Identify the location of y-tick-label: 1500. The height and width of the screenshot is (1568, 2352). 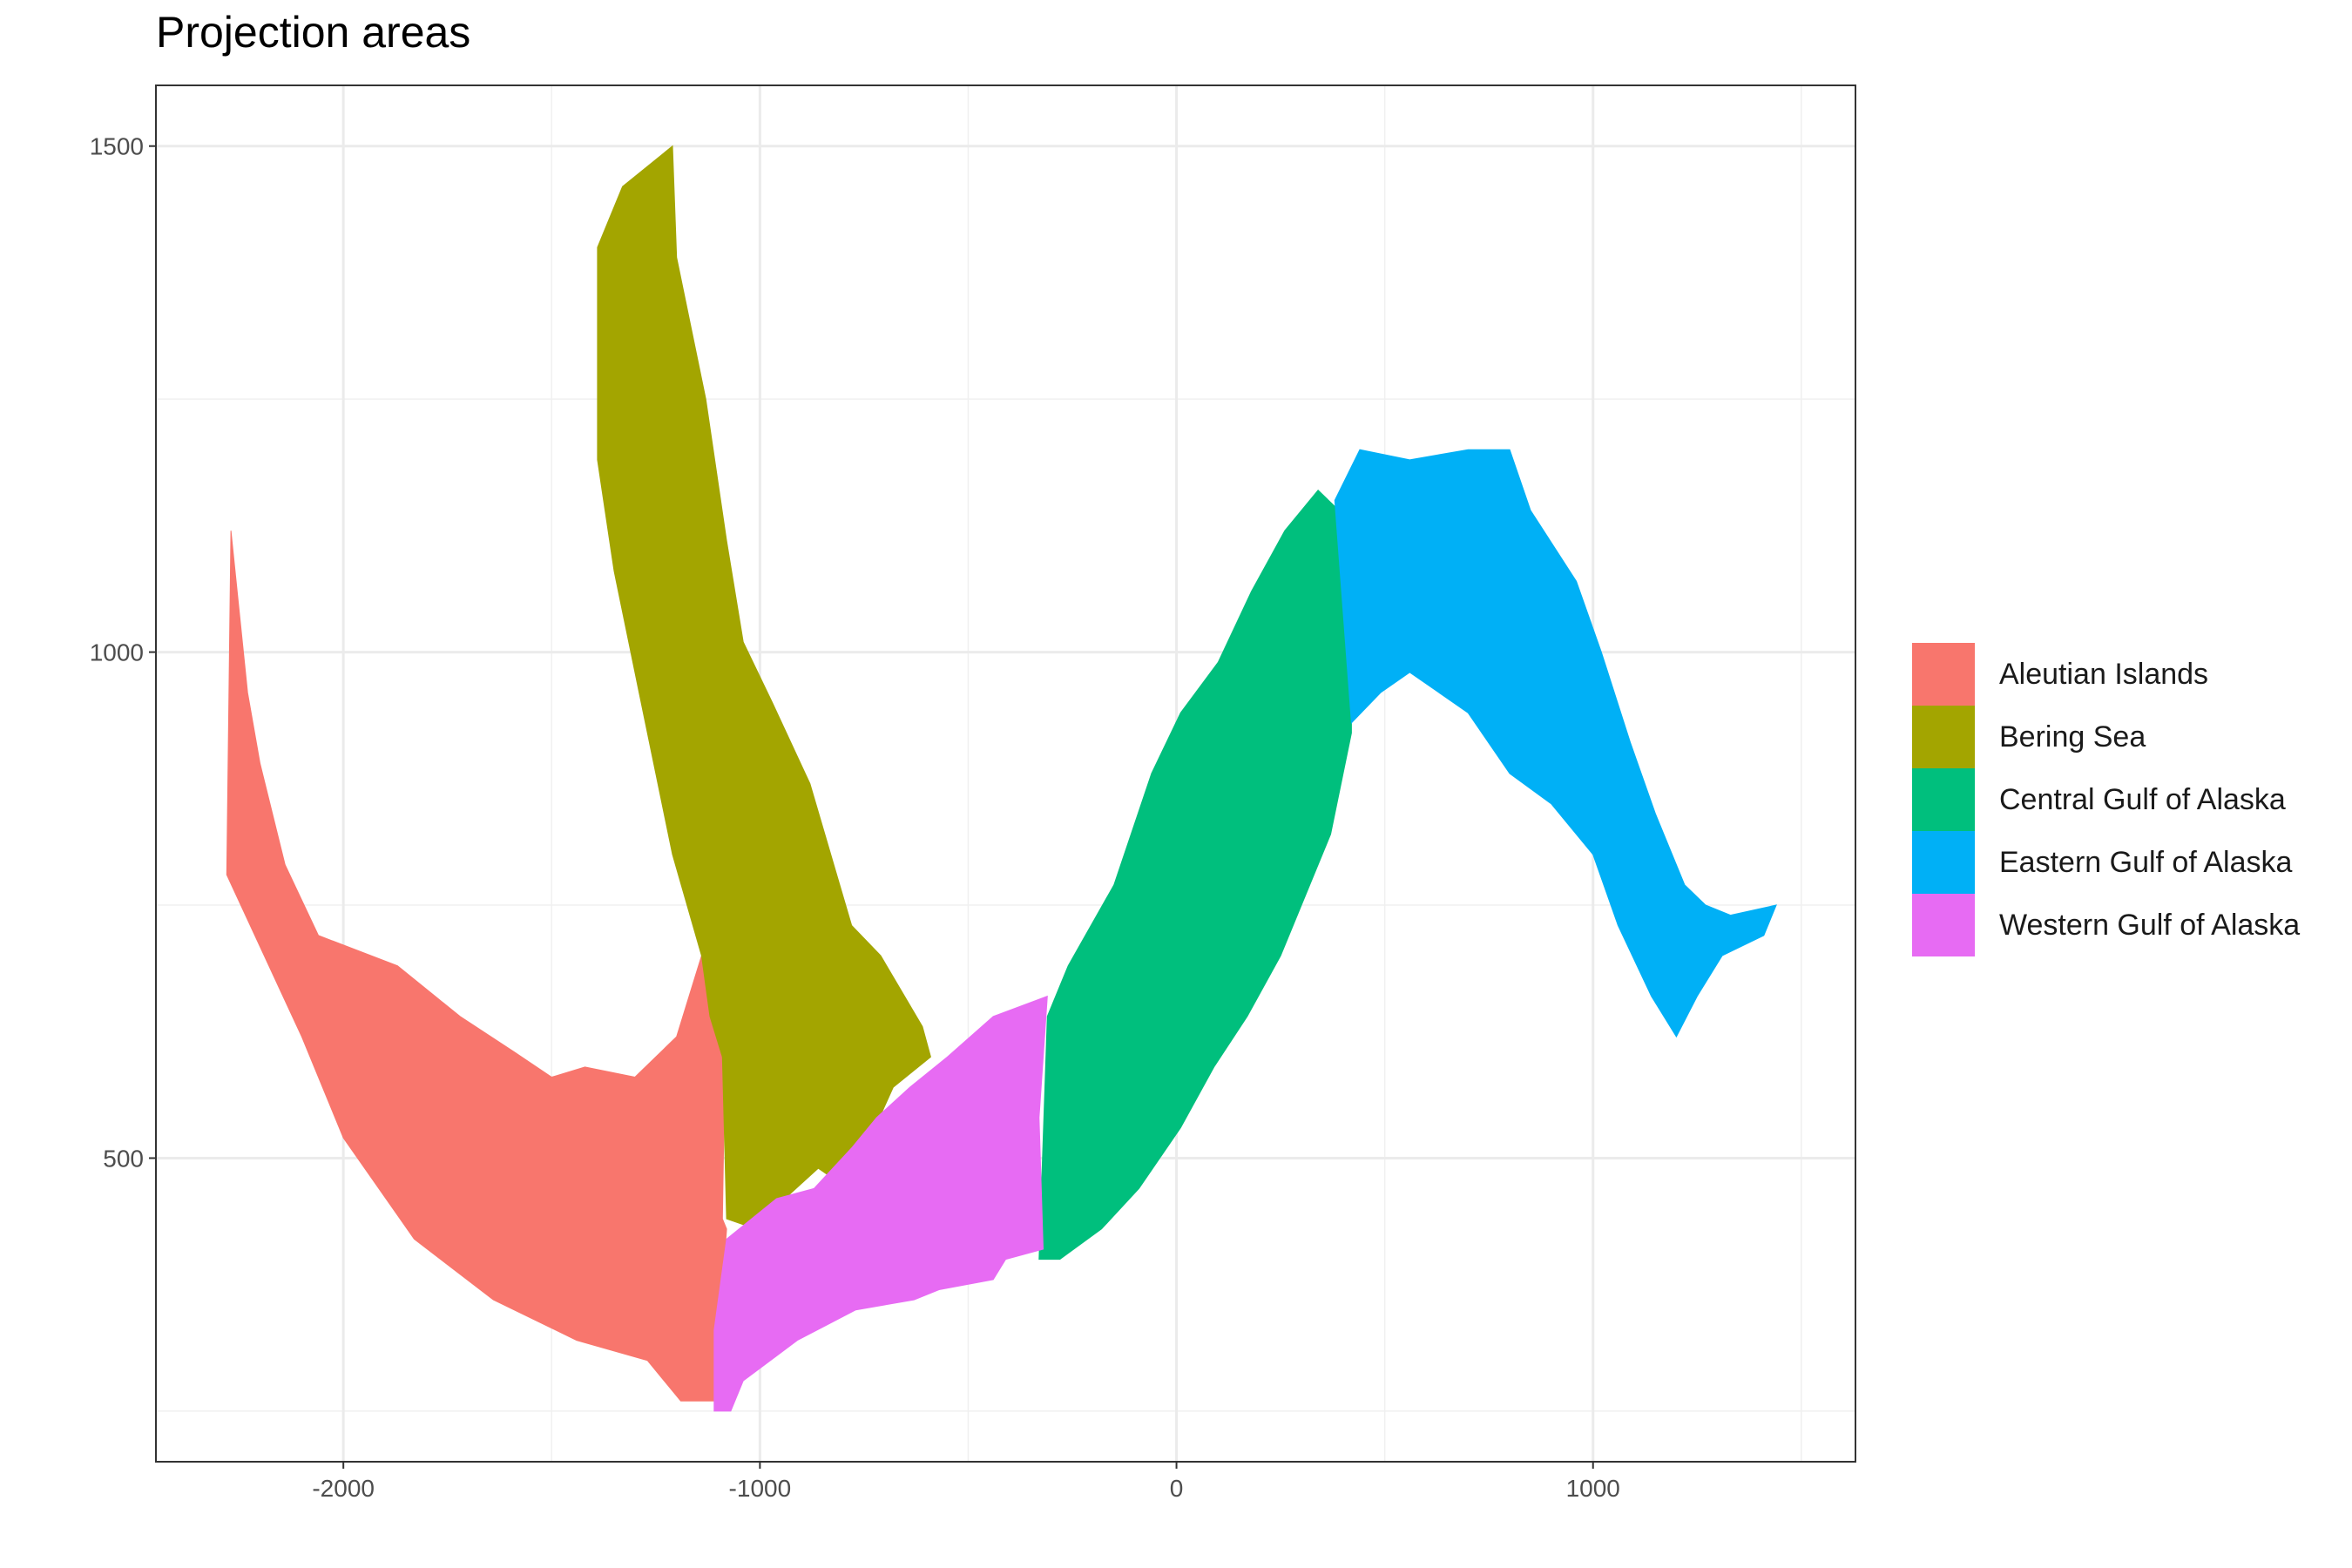
(117, 146).